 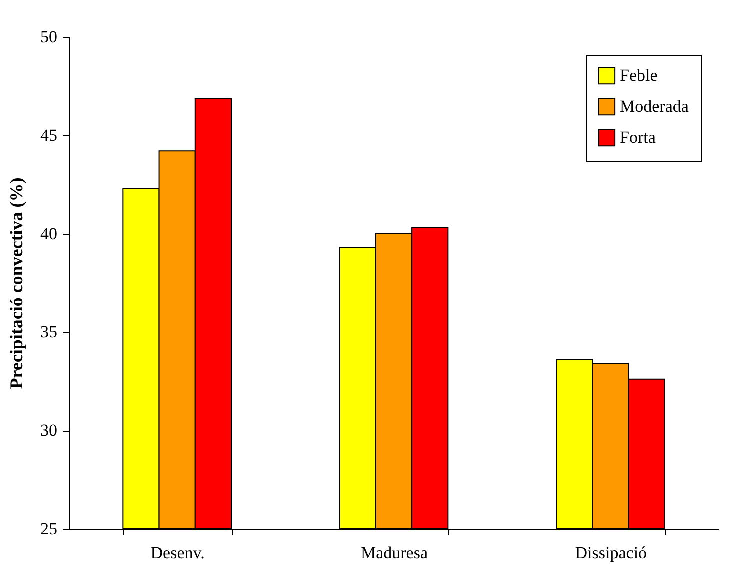 I want to click on y-tick-label: 50, so click(x=49, y=37).